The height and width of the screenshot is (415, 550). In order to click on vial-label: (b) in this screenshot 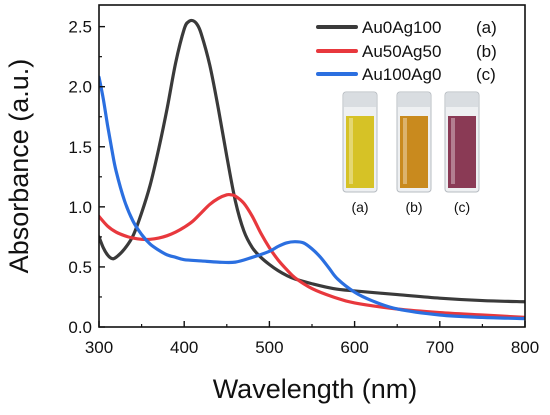, I will do `click(413, 207)`.